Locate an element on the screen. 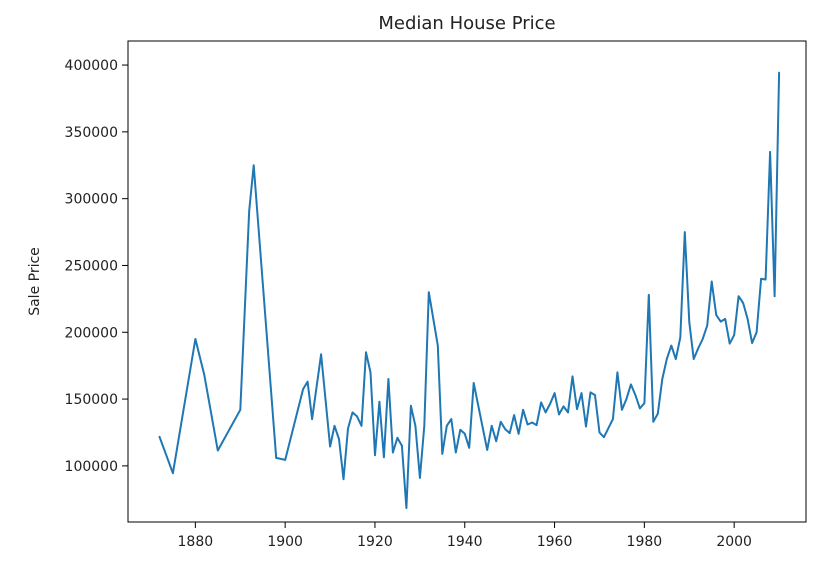  y-tick-label: 300000 is located at coordinates (91, 200).